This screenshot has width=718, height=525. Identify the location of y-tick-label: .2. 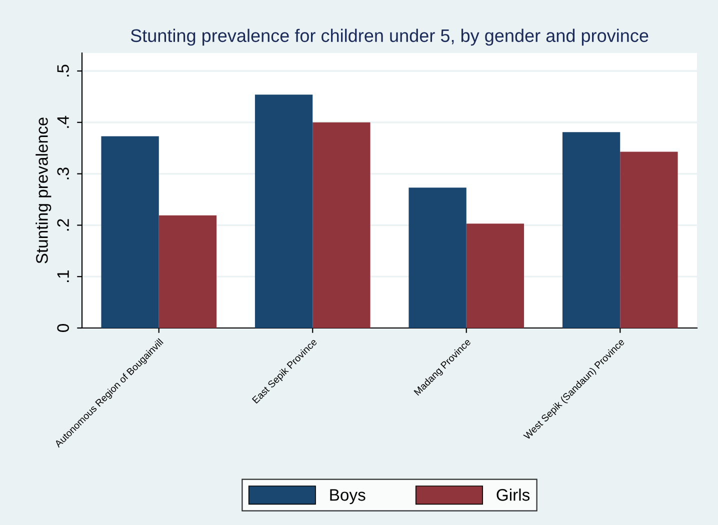
(63, 225).